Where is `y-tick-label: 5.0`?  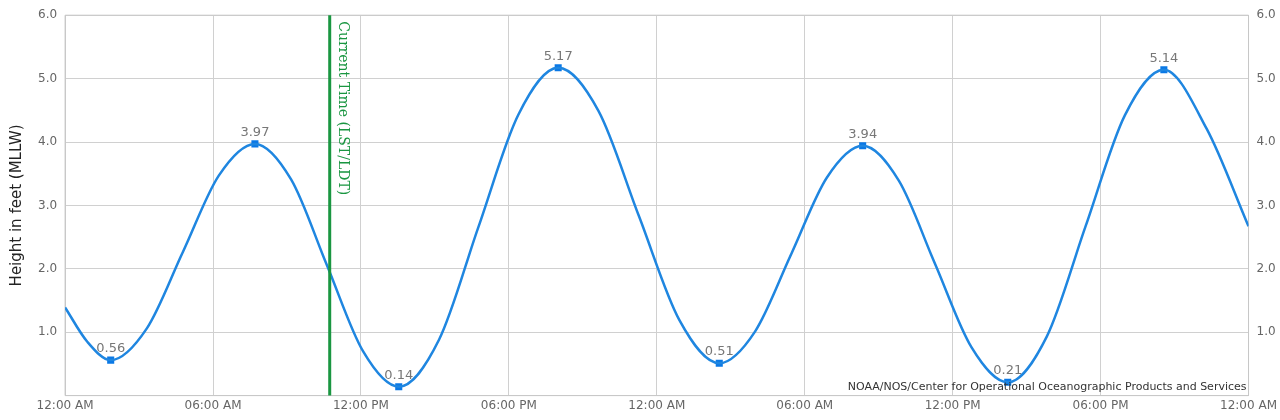 y-tick-label: 5.0 is located at coordinates (47, 77).